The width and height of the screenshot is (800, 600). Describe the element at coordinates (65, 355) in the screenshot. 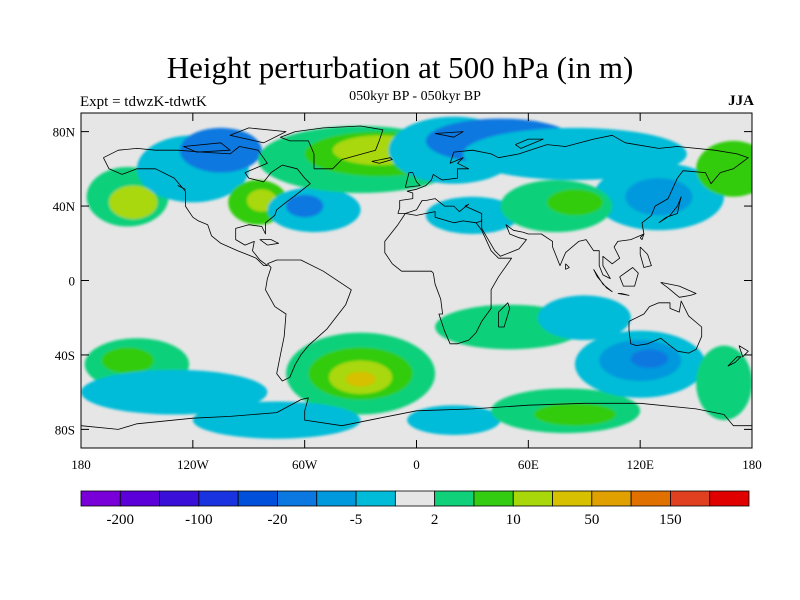

I see `y-tick-label: 40S` at that location.